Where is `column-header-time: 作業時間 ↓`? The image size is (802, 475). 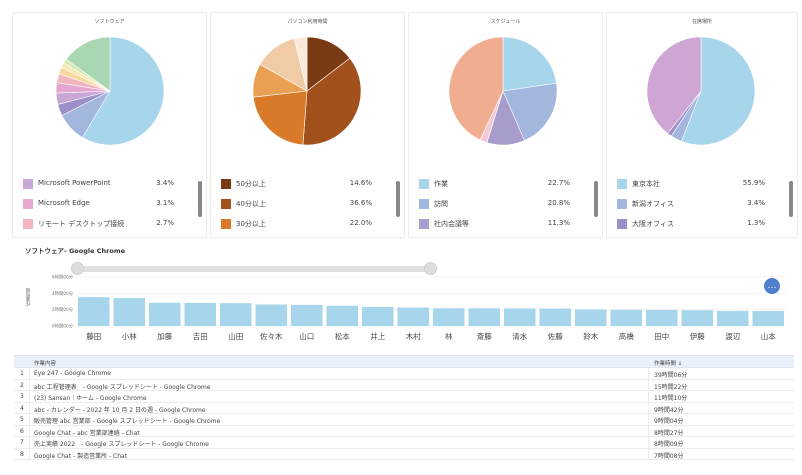 column-header-time: 作業時間 ↓ is located at coordinates (668, 364).